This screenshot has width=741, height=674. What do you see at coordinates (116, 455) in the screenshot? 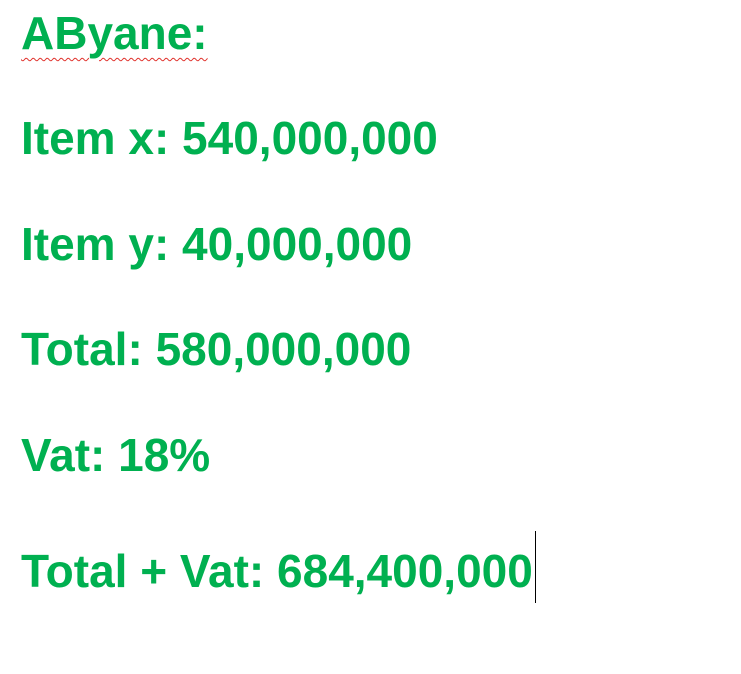
I see `vat-line: Vat: 18%` at bounding box center [116, 455].